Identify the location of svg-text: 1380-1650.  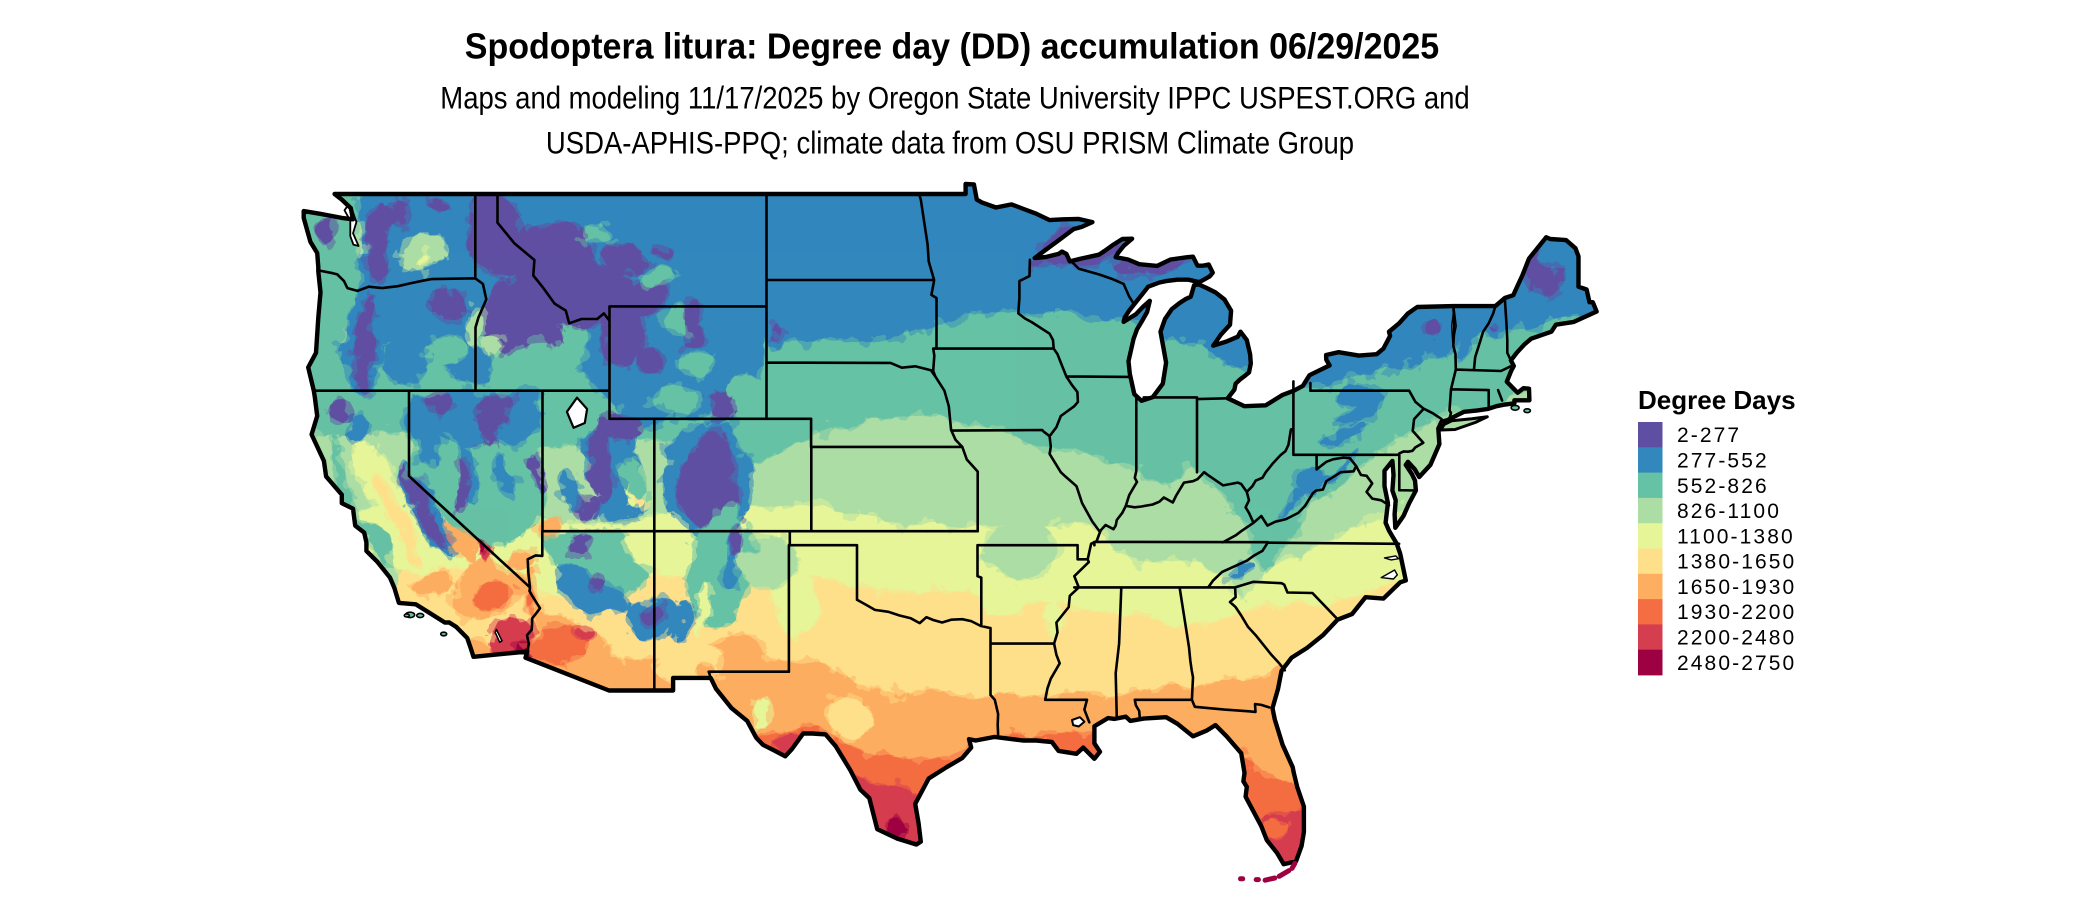
(1736, 562).